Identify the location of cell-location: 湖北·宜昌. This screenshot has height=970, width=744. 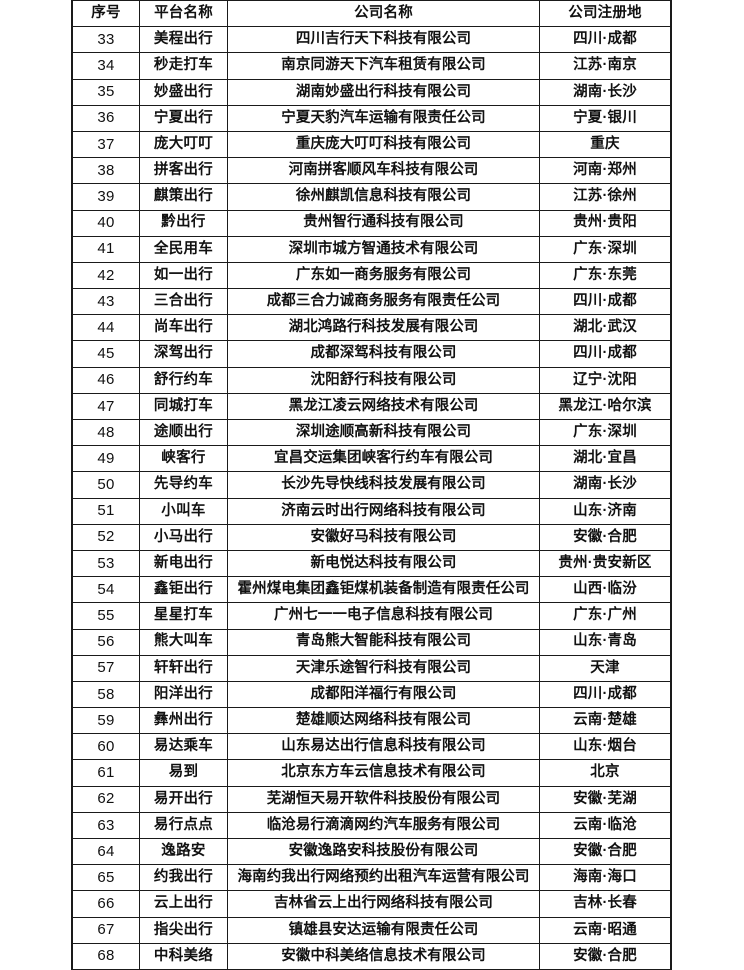
(605, 459).